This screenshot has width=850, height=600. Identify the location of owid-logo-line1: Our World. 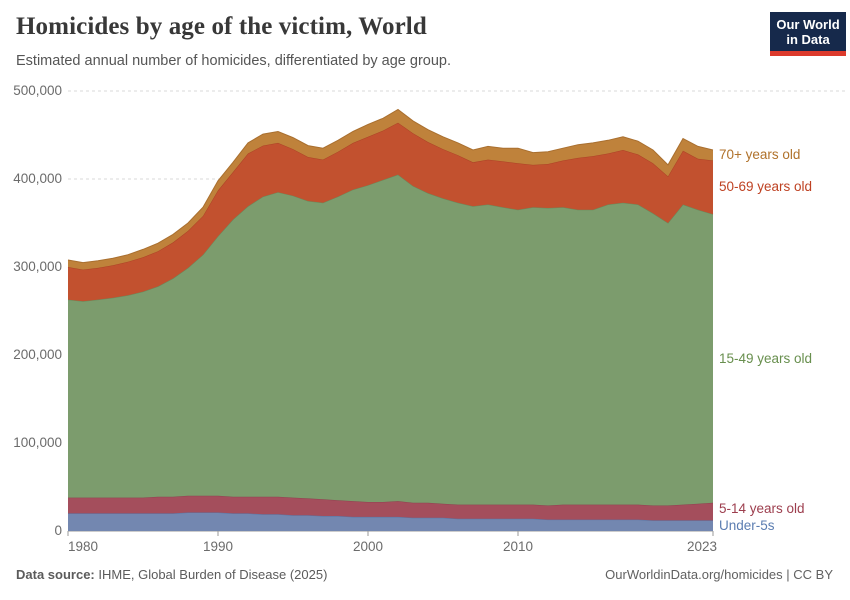
(808, 24).